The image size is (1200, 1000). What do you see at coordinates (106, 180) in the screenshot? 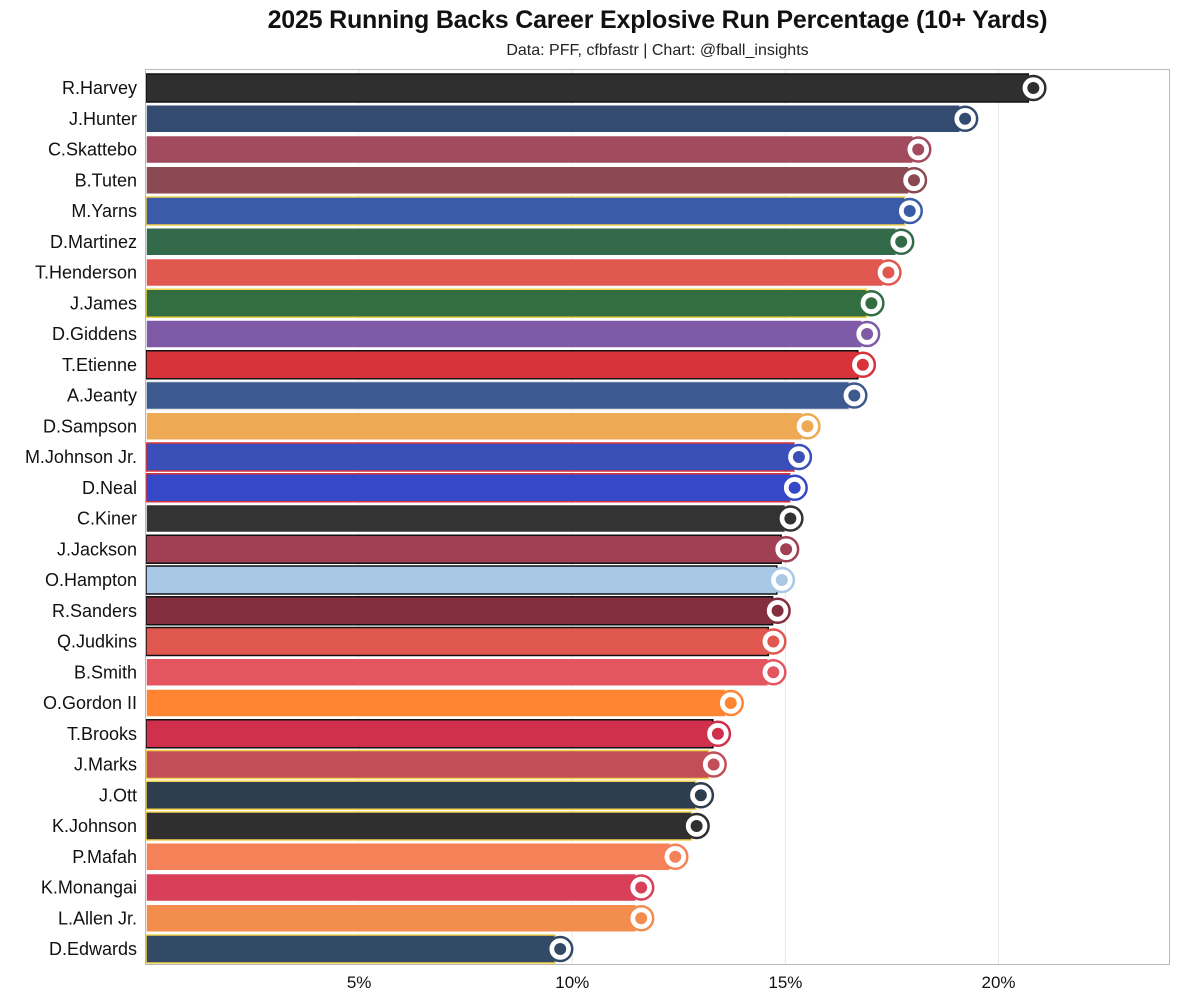
I see `category-label: B.Tuten` at bounding box center [106, 180].